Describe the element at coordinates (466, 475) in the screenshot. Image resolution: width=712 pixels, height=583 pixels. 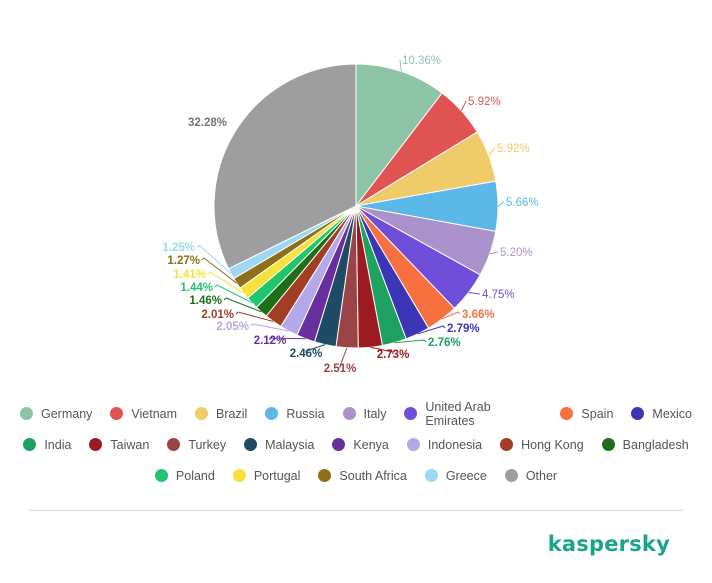
I see `legend-label: Greece` at that location.